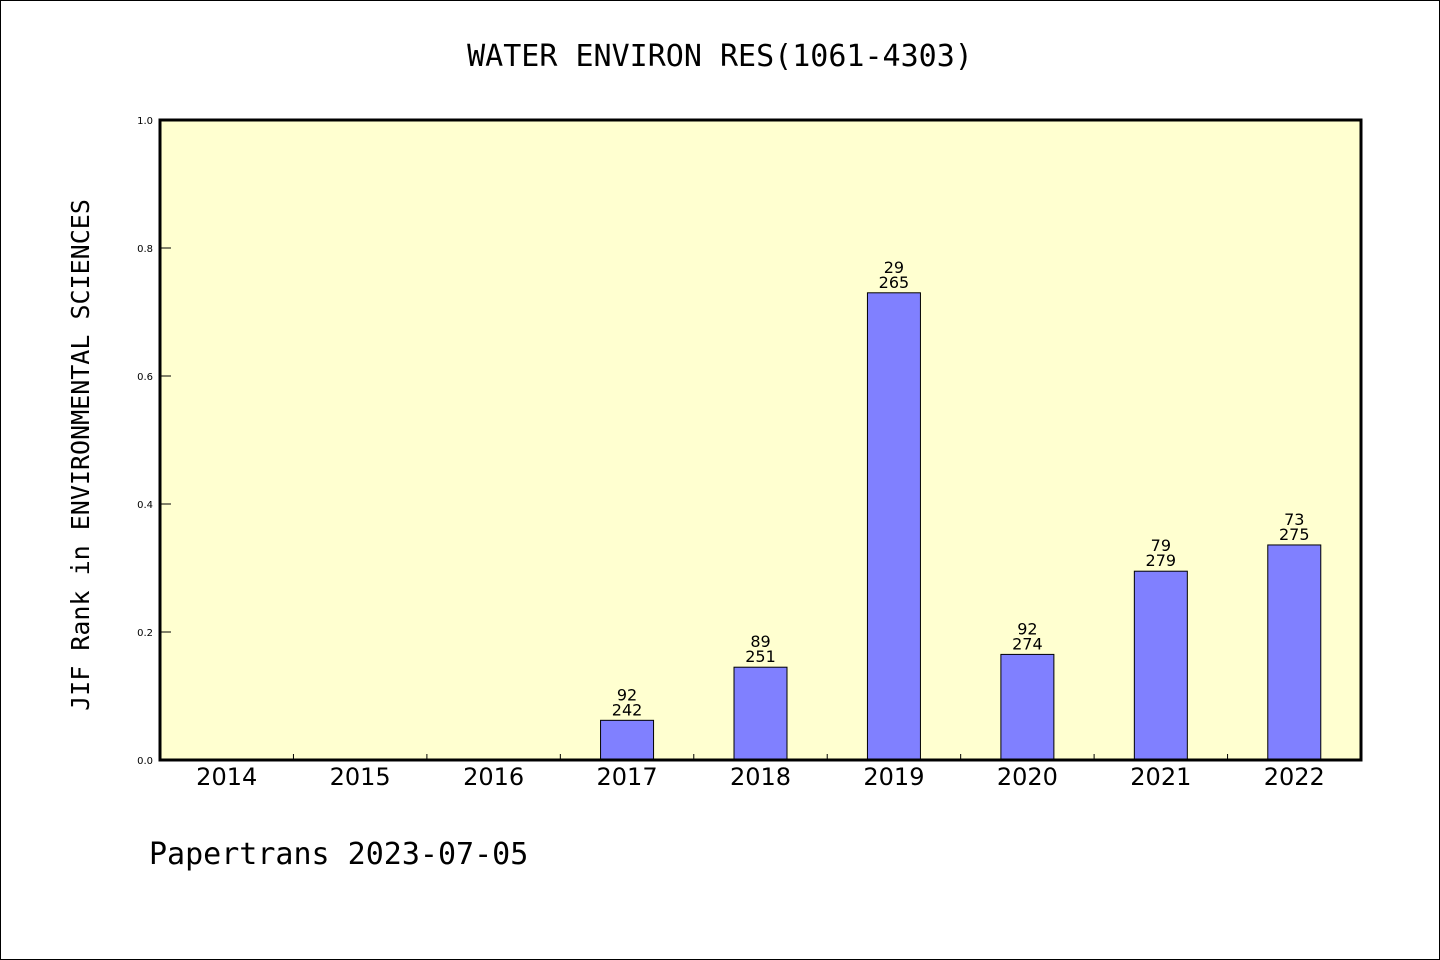 This screenshot has width=1440, height=960. Describe the element at coordinates (360, 777) in the screenshot. I see `x-tick-label: 2015` at that location.